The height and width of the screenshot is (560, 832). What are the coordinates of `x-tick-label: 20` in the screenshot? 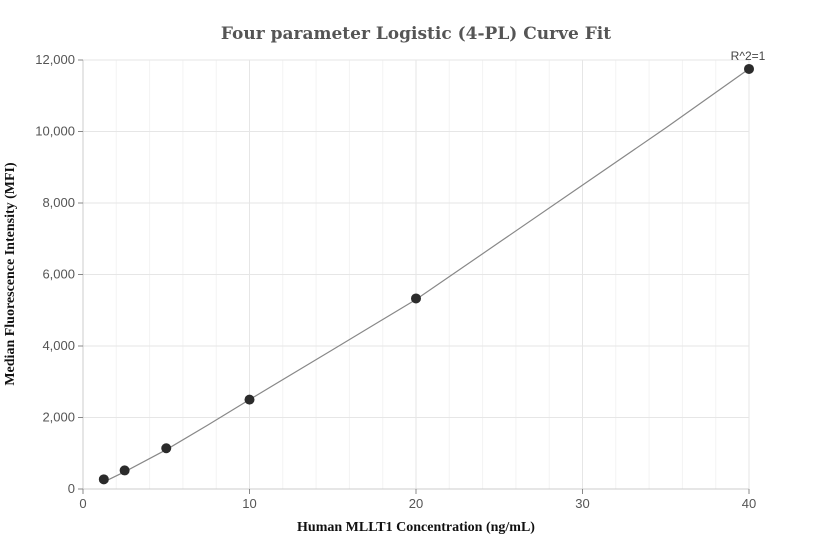 It's located at (416, 503).